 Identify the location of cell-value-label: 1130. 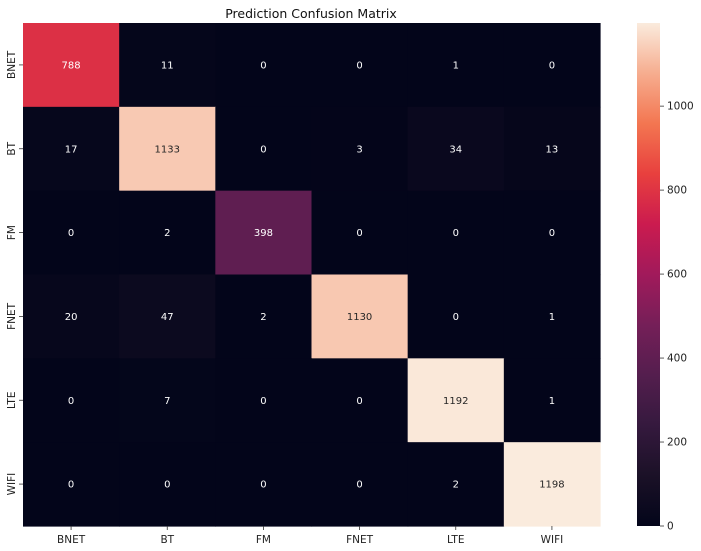
(359, 317).